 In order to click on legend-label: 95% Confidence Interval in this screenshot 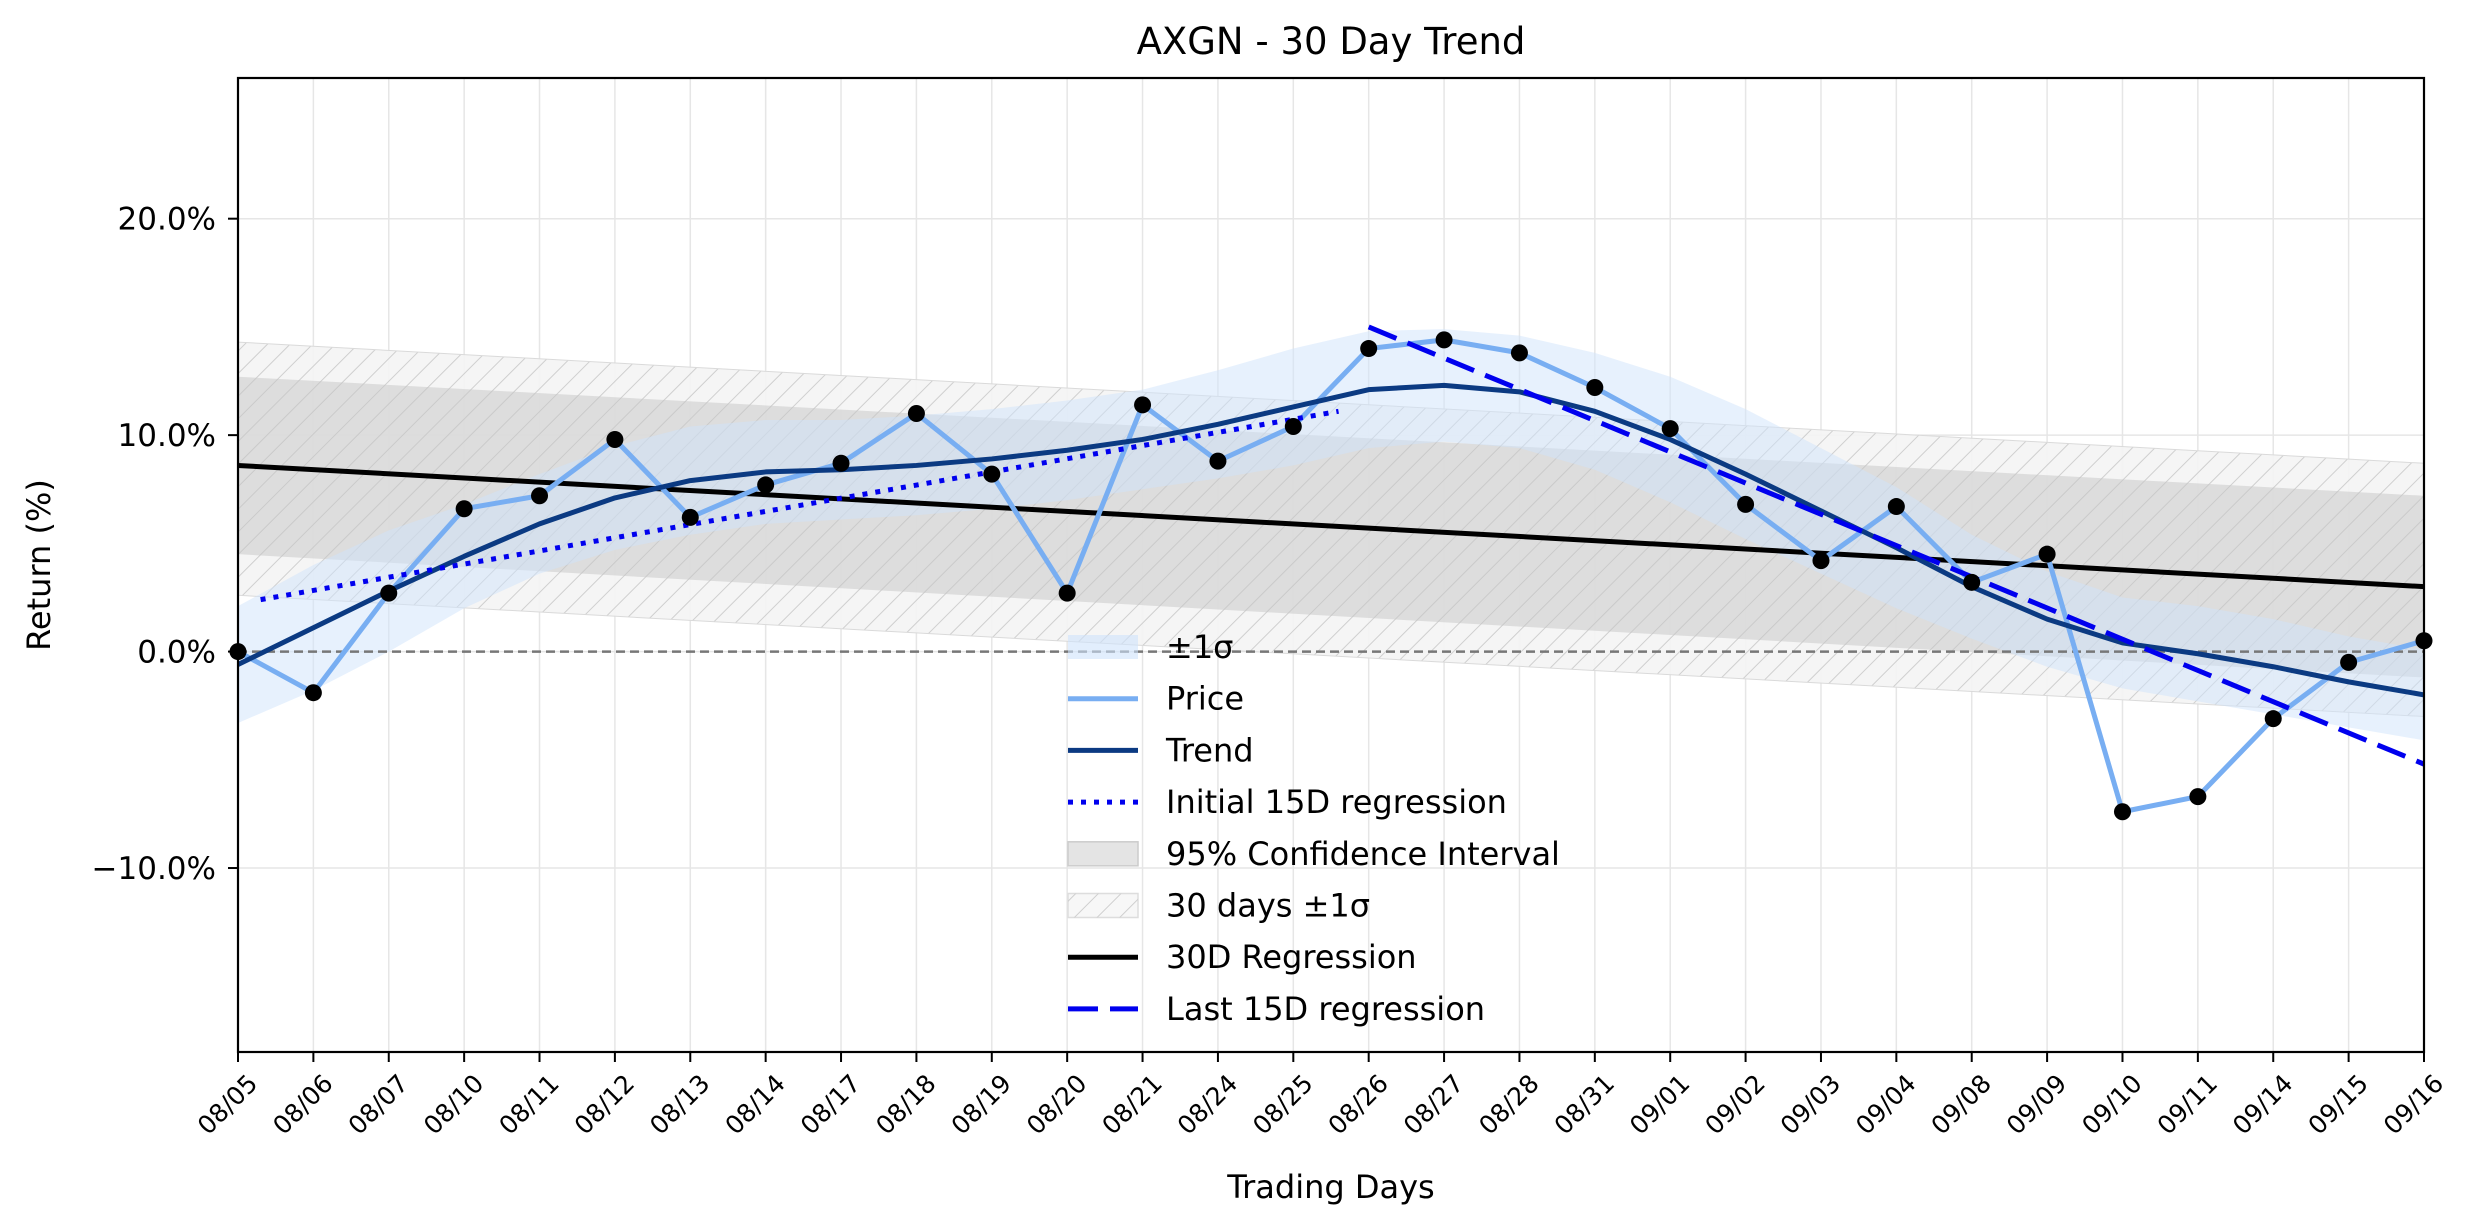, I will do `click(1363, 854)`.